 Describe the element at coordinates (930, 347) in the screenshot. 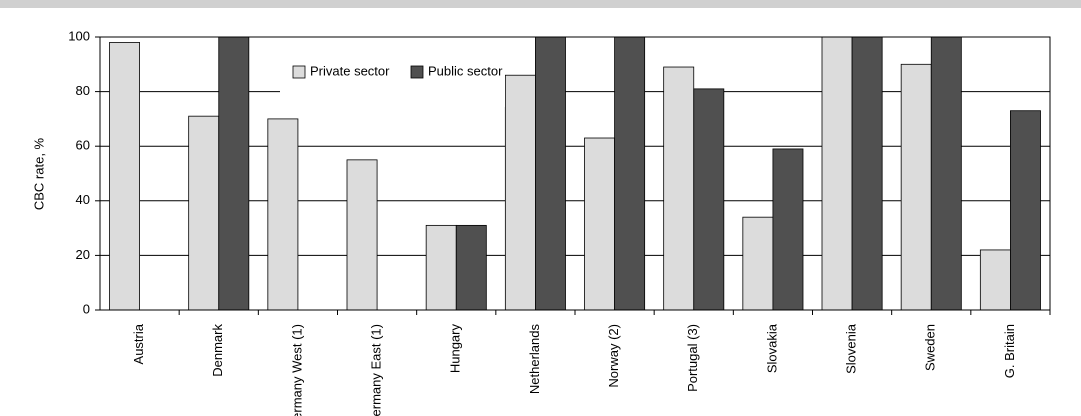

I see `x-tick-label: Sweden` at that location.